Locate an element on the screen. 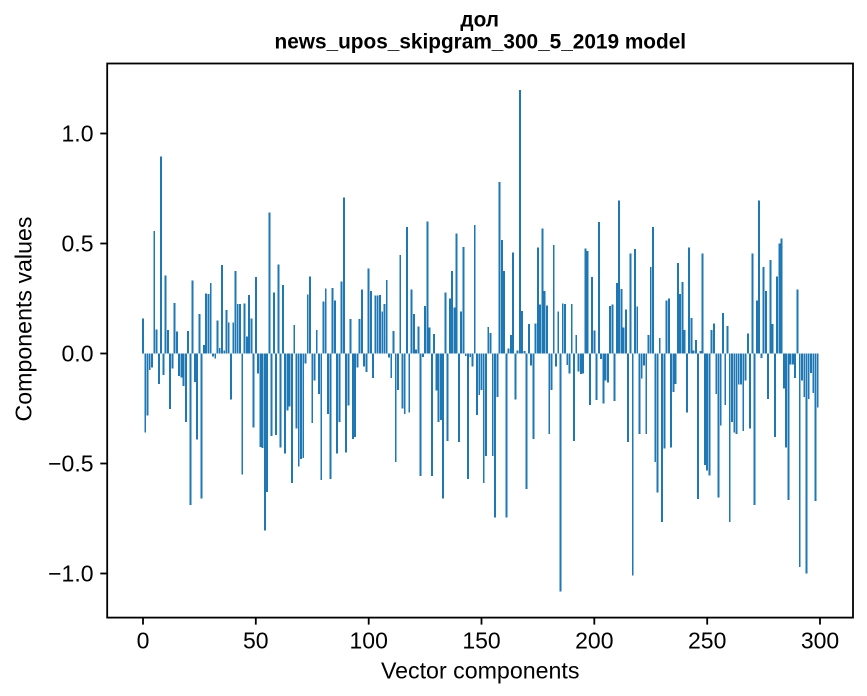 The image size is (867, 696). svg-text: 200 is located at coordinates (594, 641).